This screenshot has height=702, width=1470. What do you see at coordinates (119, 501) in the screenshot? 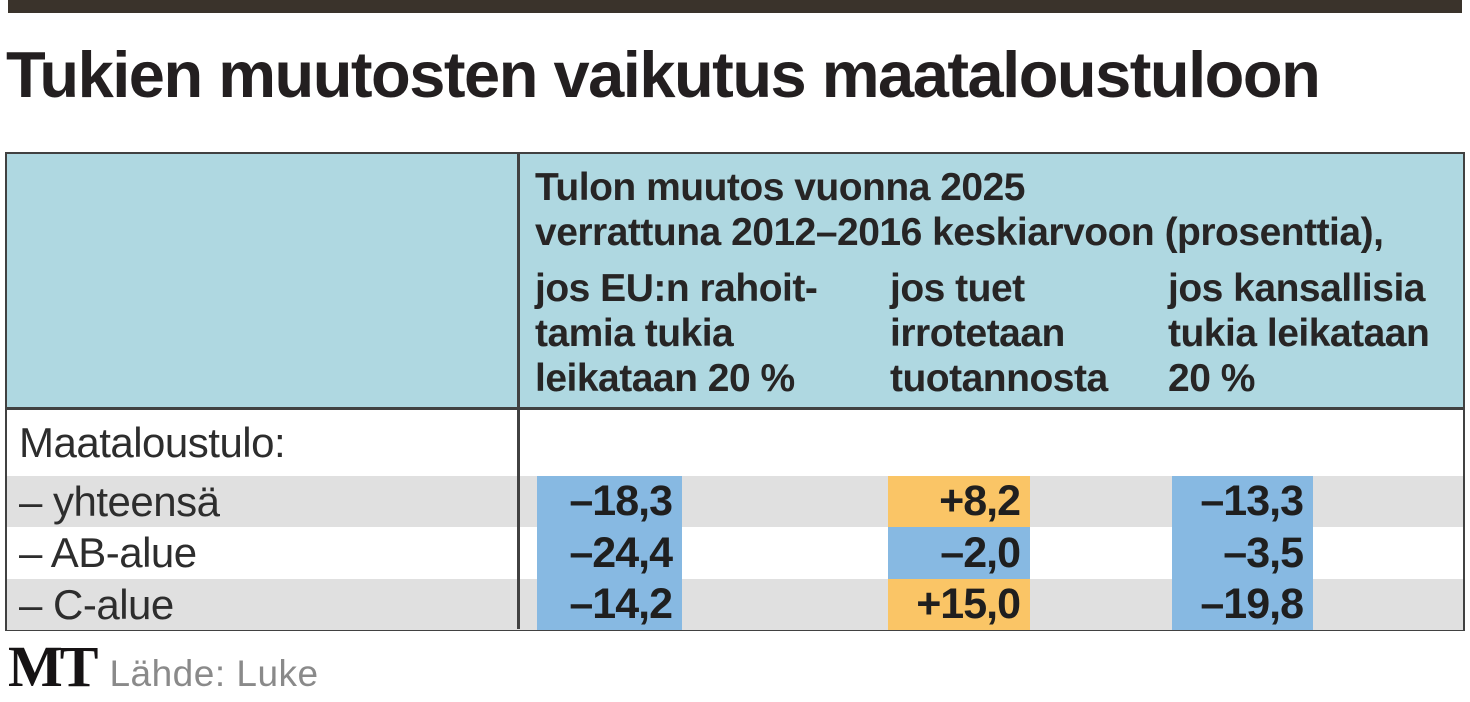
I see `row-label: – yhteensä` at bounding box center [119, 501].